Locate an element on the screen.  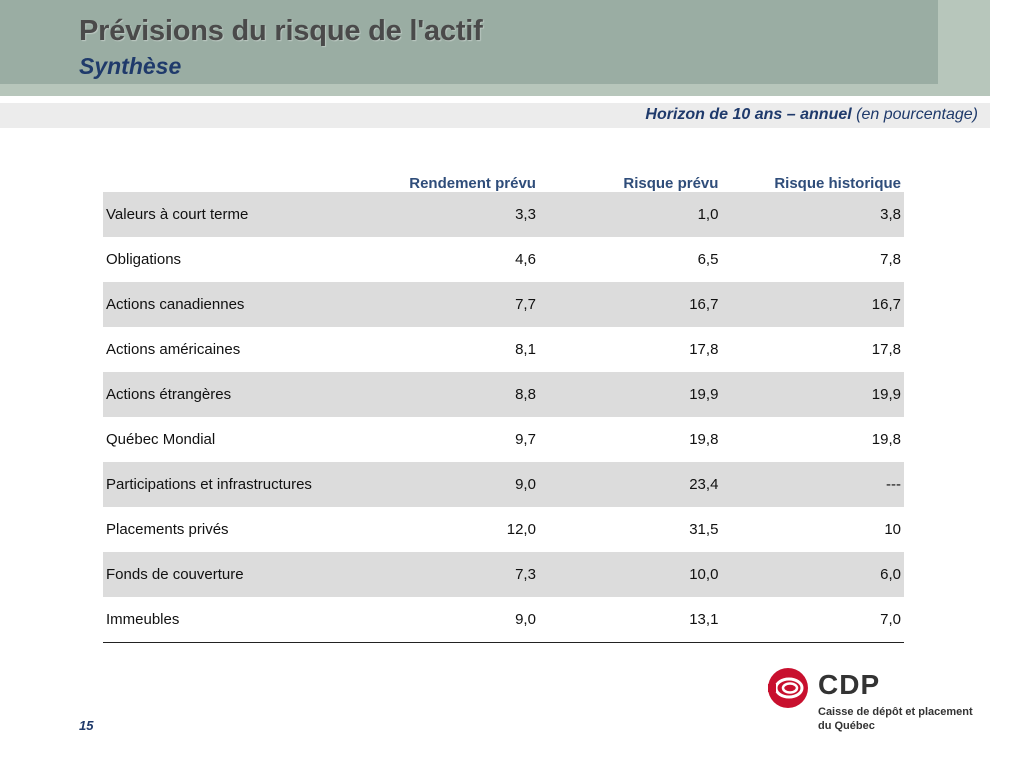
cell-risque-historique: 19,9 is located at coordinates (812, 394).